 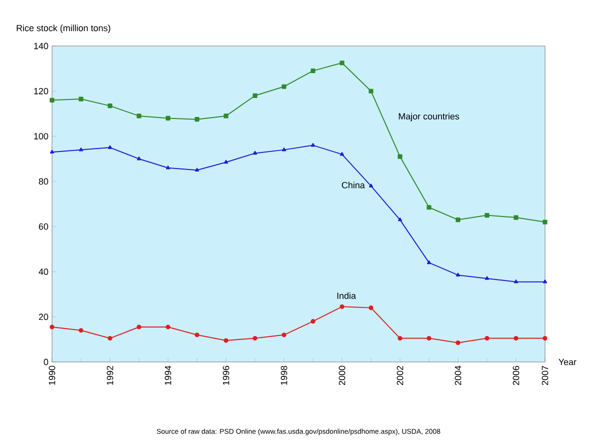 What do you see at coordinates (43, 317) in the screenshot?
I see `y-tick-label: 20` at bounding box center [43, 317].